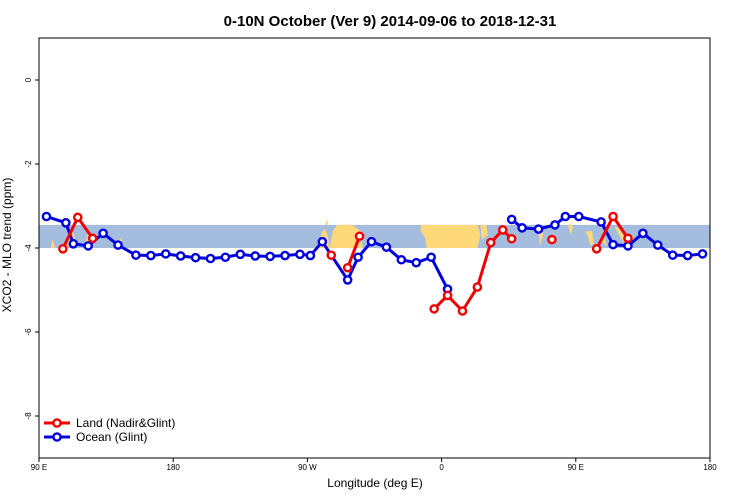 This screenshot has height=500, width=750. What do you see at coordinates (57, 437) in the screenshot?
I see `ocean-legend-marker` at bounding box center [57, 437].